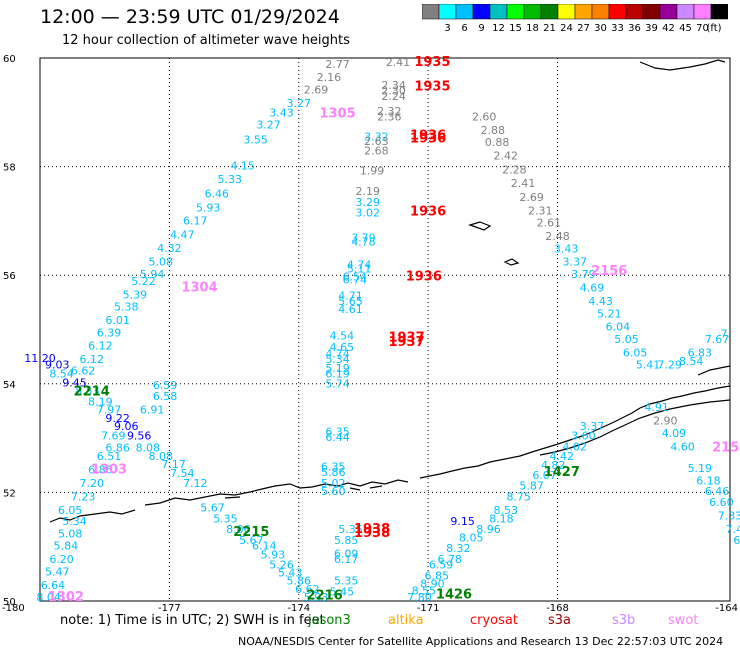 The image size is (740, 650). I want to click on wave-height-value: 5.85, so click(346, 540).